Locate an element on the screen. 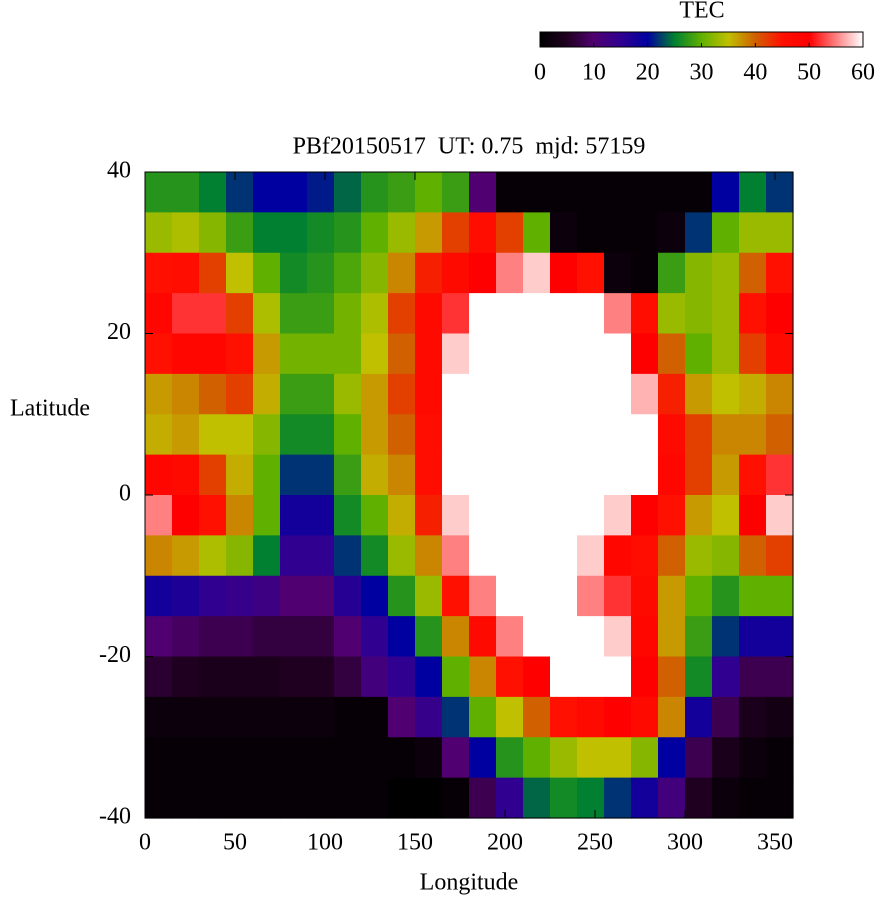  colorbar-tick-label: 40 is located at coordinates (755, 73).